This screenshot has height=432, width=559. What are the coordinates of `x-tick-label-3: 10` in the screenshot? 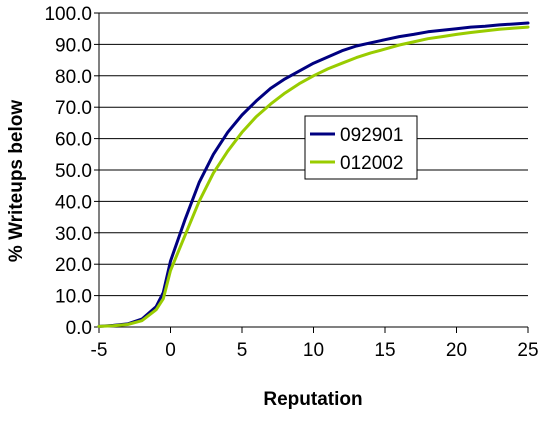 It's located at (313, 350).